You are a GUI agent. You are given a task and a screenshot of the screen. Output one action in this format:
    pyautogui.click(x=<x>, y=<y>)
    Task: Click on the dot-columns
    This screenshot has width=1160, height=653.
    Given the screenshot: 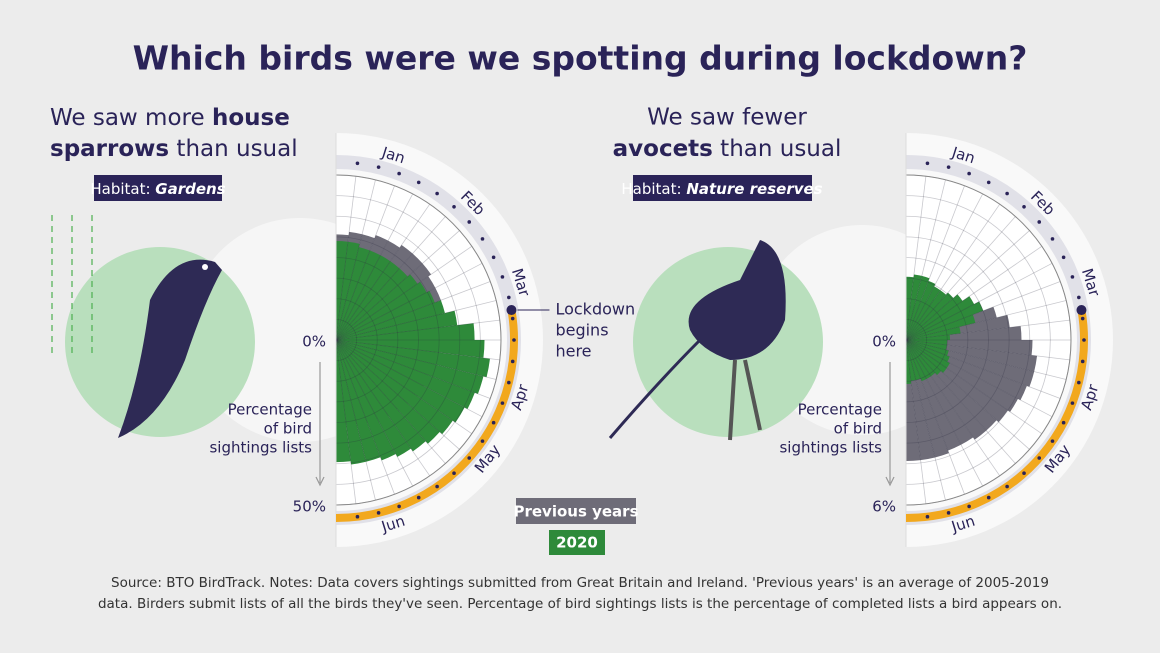 What is the action you would take?
    pyautogui.click(x=72, y=285)
    